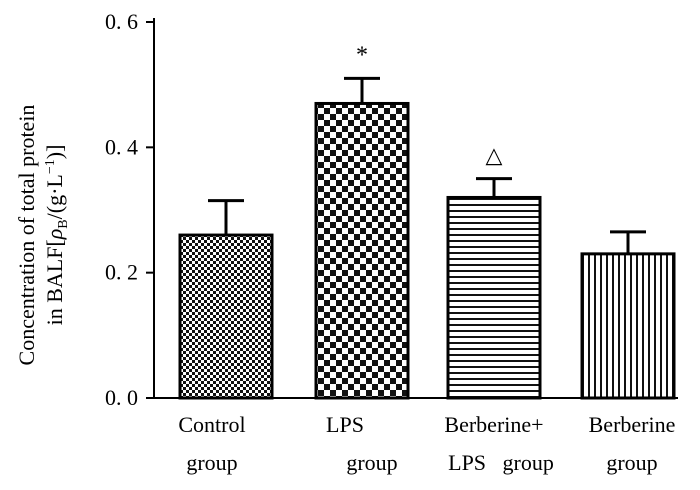 The height and width of the screenshot is (490, 700). What do you see at coordinates (26, 235) in the screenshot?
I see `y-axis-label-line1: Concentration of total protein` at bounding box center [26, 235].